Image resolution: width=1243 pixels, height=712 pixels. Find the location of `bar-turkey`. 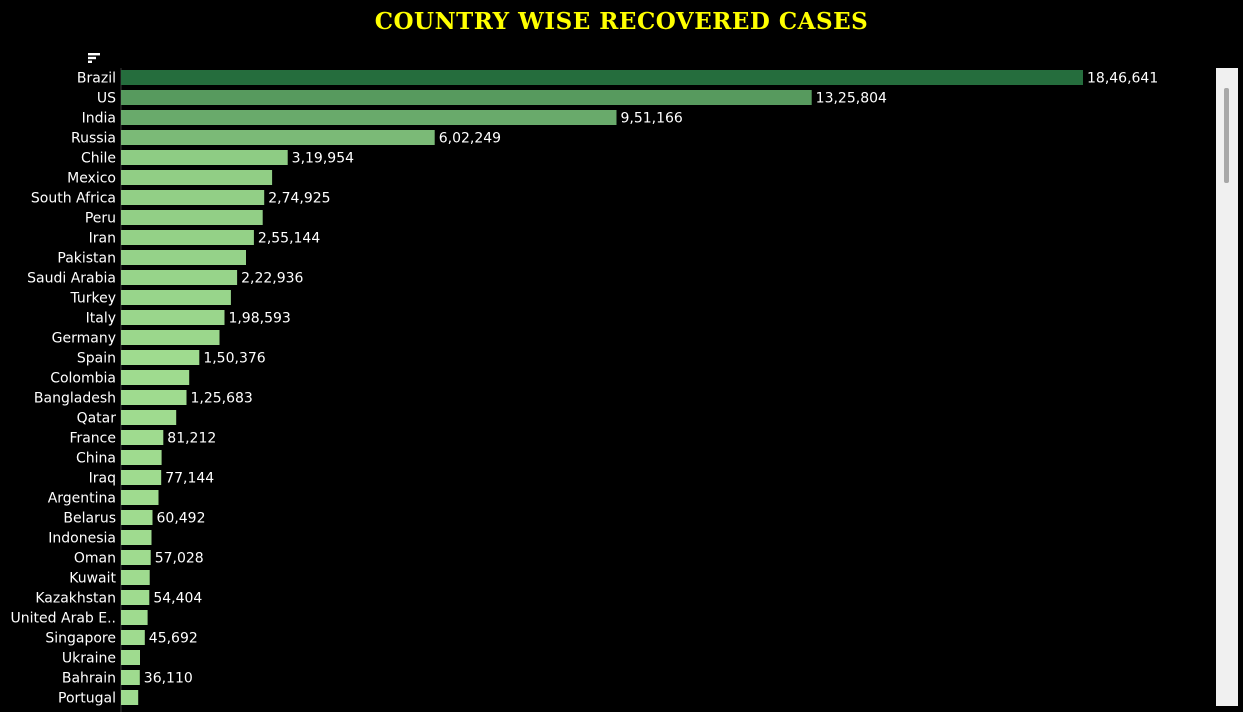

bar-turkey is located at coordinates (176, 297).